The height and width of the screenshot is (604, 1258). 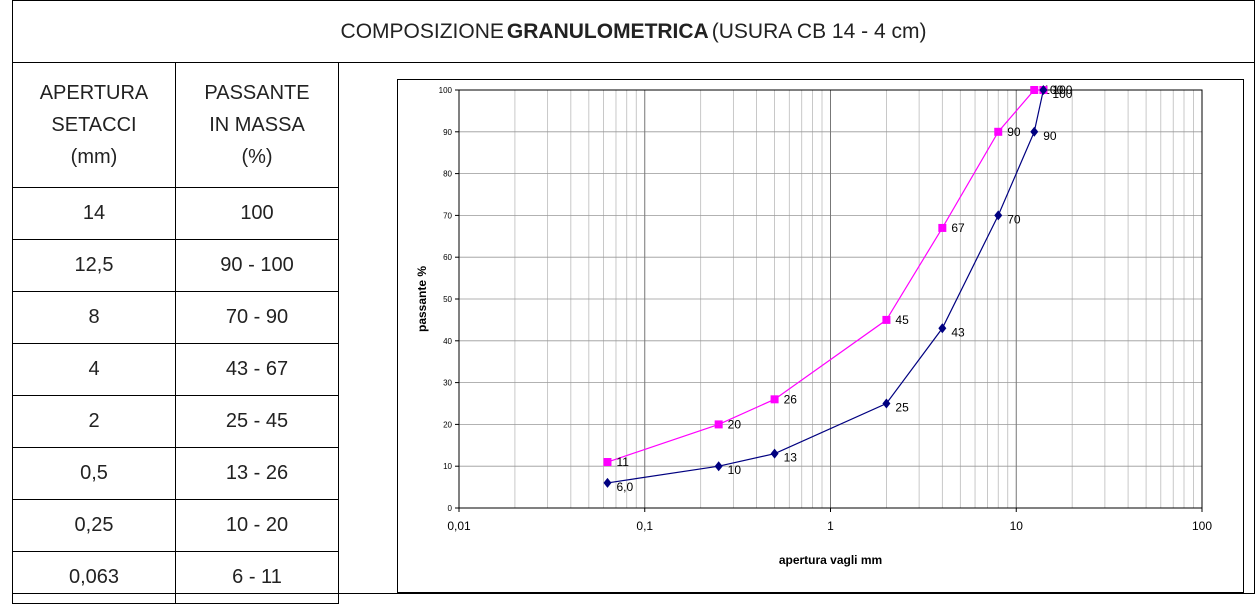 What do you see at coordinates (735, 424) in the screenshot?
I see `data-label: 20` at bounding box center [735, 424].